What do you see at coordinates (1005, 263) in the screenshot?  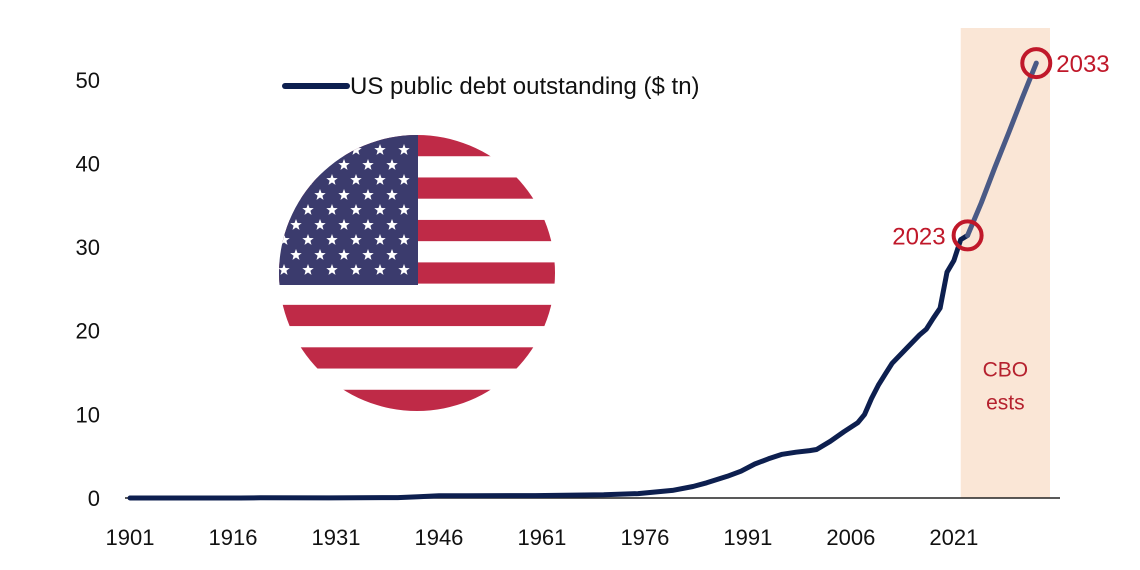 I see `cbo-estimates-shaded-region` at bounding box center [1005, 263].